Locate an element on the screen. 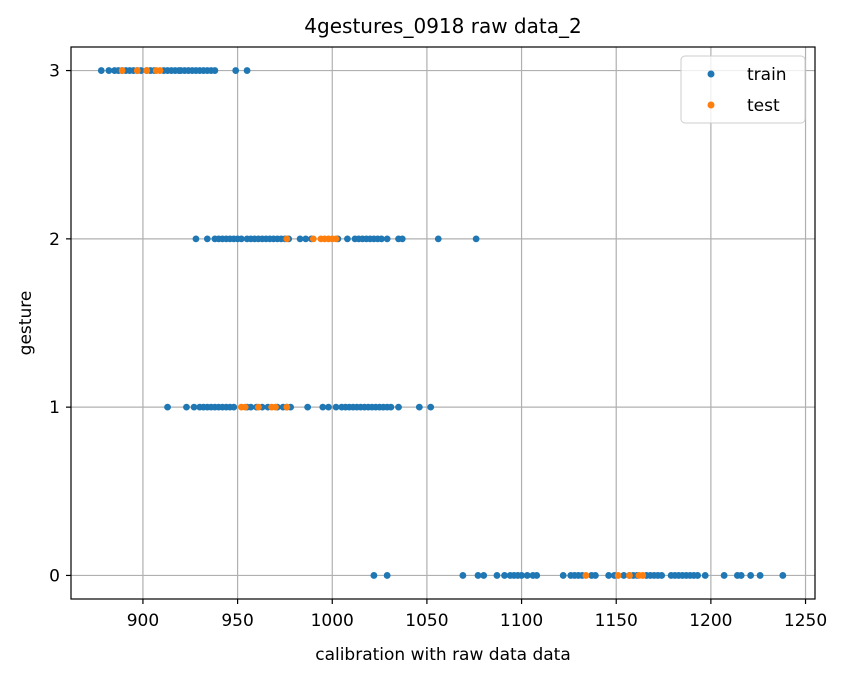 The height and width of the screenshot is (678, 846). x-tick-label: 1150 is located at coordinates (616, 621).